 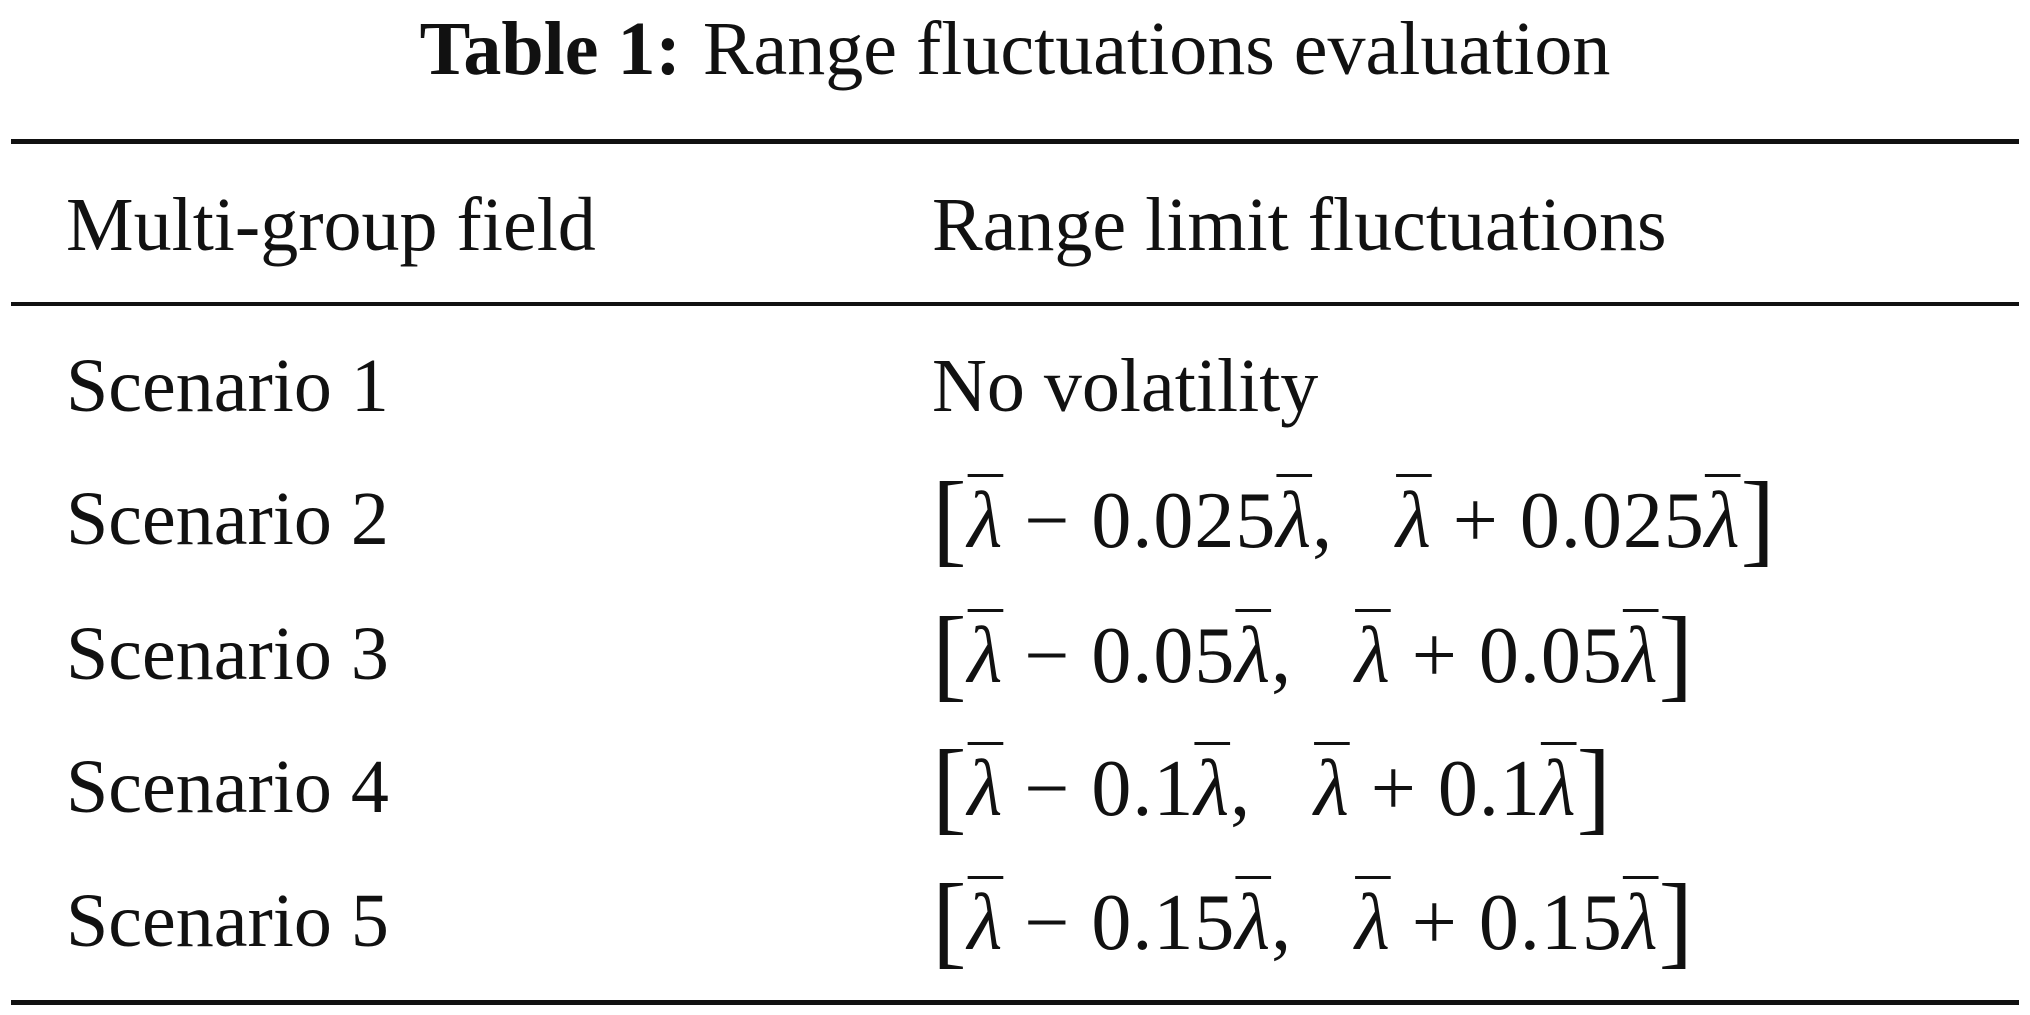 What do you see at coordinates (1109, 789) in the screenshot?
I see `interval-lower-bound: λ − 0.1λ,` at bounding box center [1109, 789].